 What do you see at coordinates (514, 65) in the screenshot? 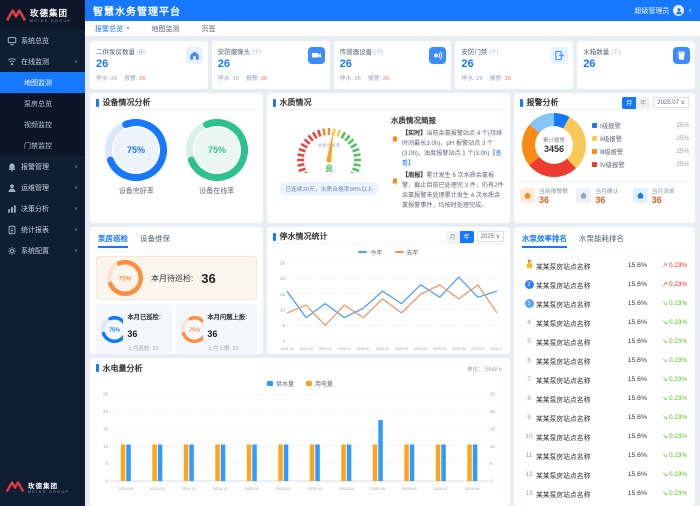
I see `stat-card: 安防门禁 (个) 26 停水: 26 报警: 26` at bounding box center [514, 65].